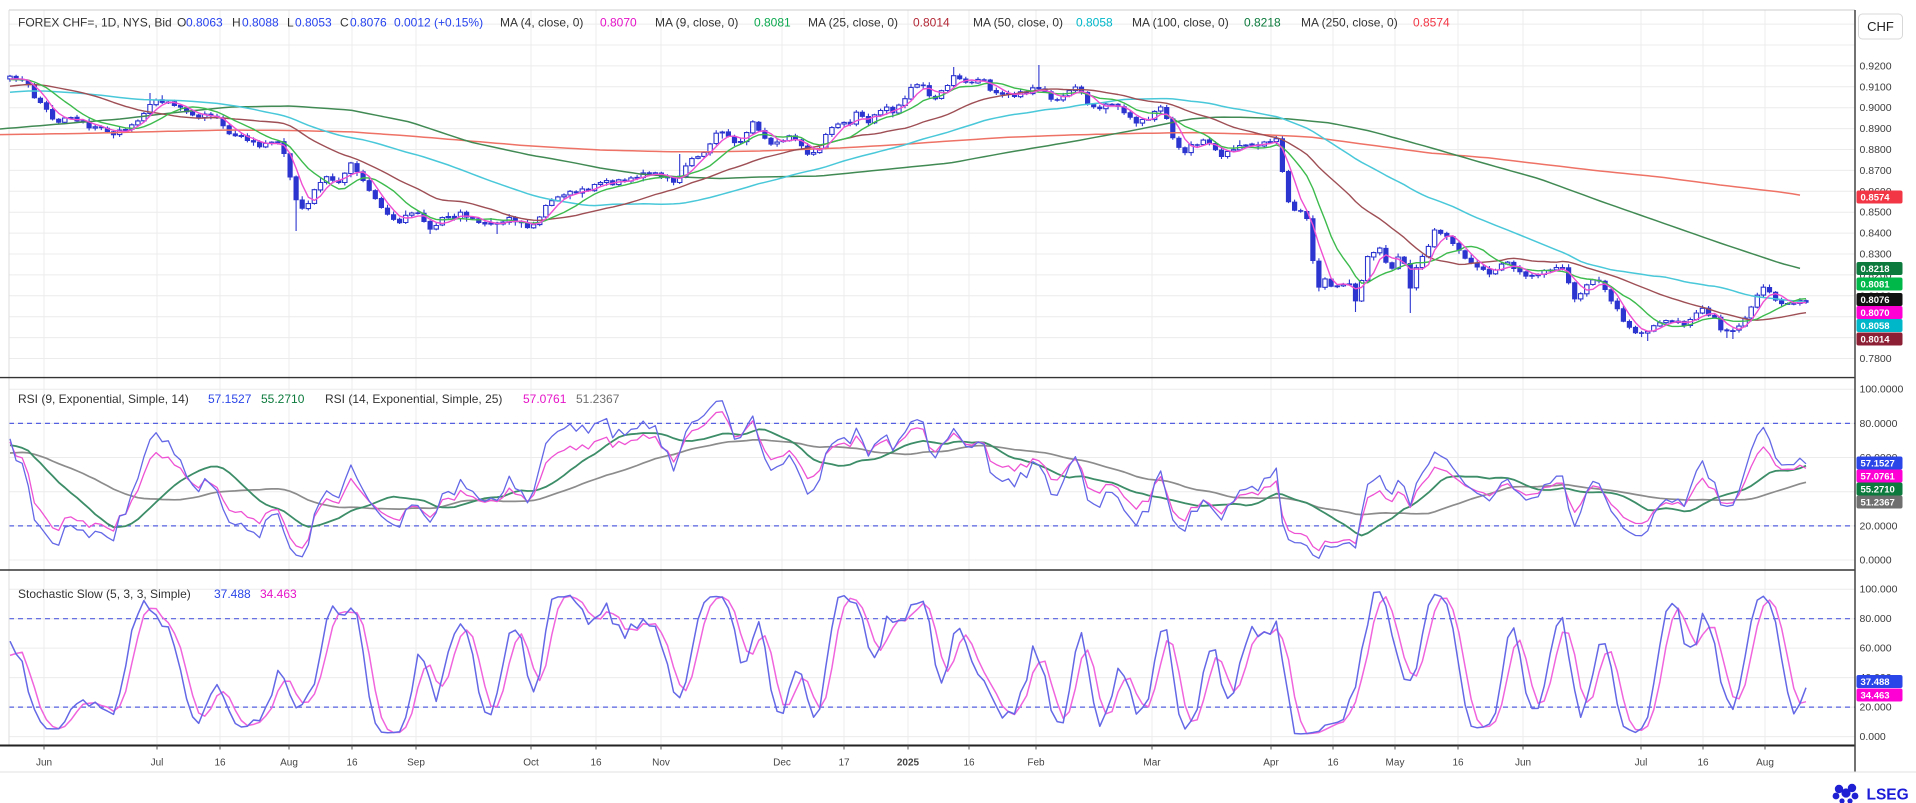  I want to click on svg-text: 60.000, so click(1876, 649).